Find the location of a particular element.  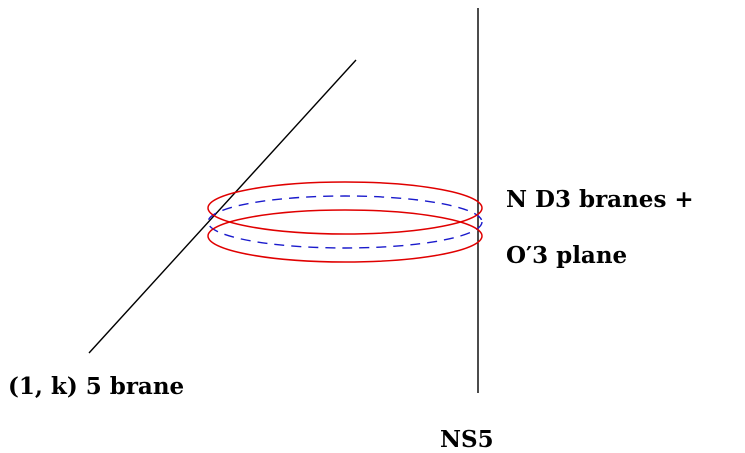

one-k-brane-label: (1, k) 5 brane is located at coordinates (96, 386).